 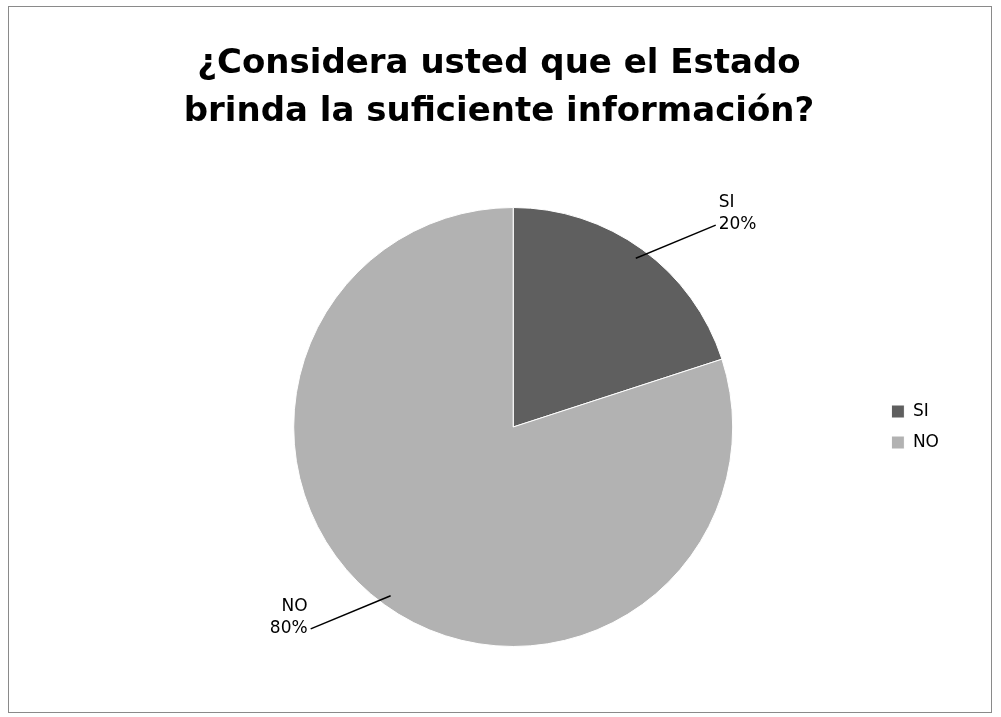 I want to click on data-label: 20%, so click(x=737, y=223).